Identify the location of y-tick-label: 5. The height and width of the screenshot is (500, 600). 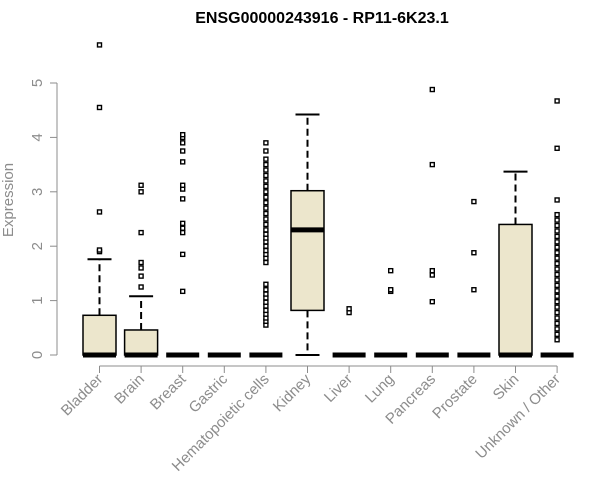
(37, 83).